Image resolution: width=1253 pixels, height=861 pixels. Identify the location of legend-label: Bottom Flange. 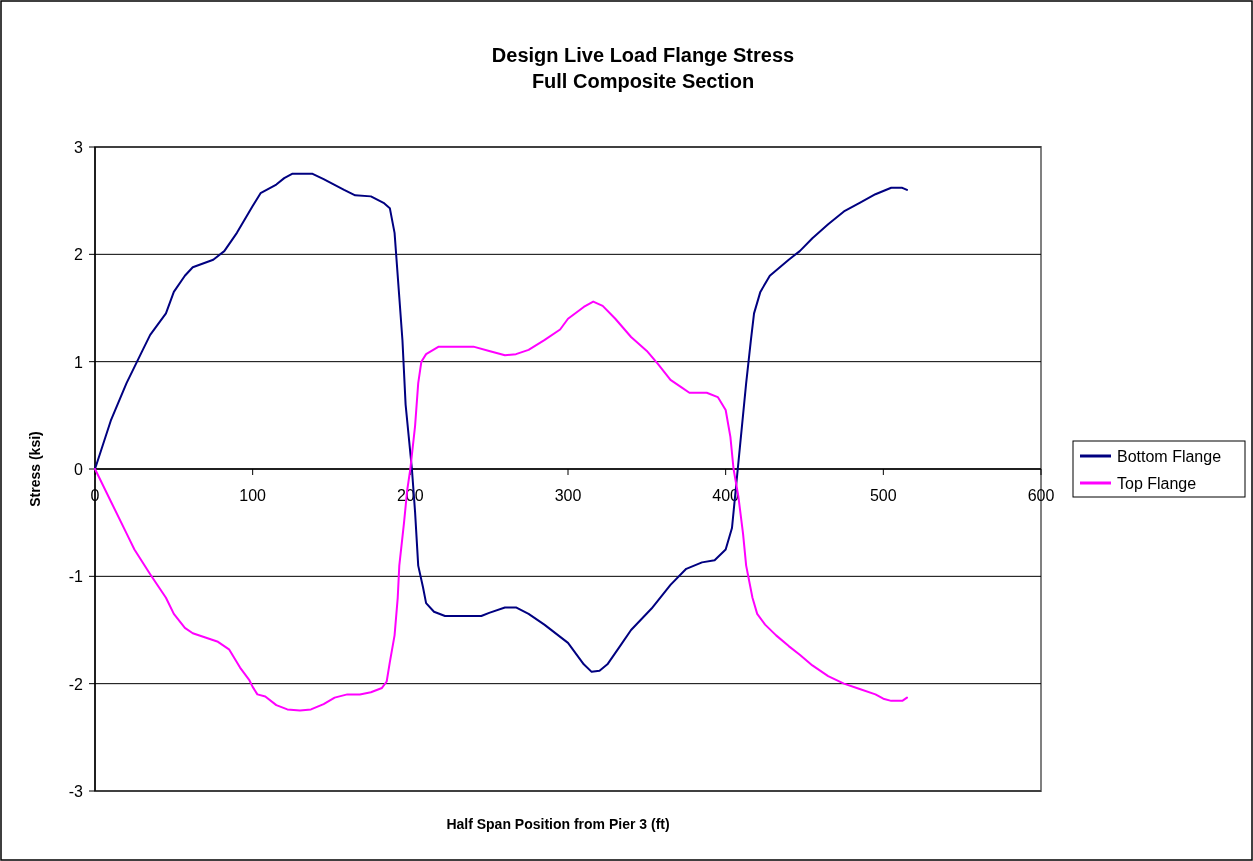
(1169, 456).